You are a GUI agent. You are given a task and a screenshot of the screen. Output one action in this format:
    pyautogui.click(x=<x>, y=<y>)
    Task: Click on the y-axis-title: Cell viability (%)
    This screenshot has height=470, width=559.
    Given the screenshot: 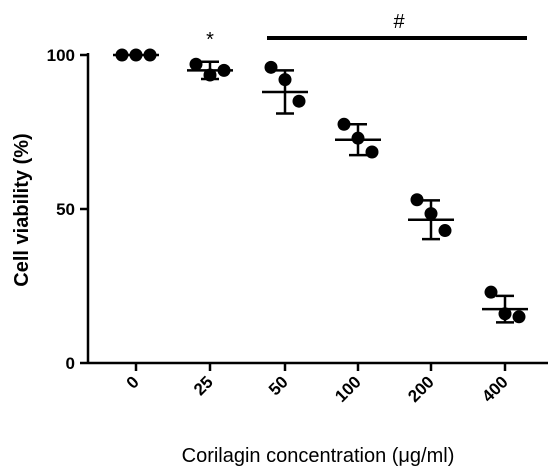 What is the action you would take?
    pyautogui.click(x=22, y=209)
    